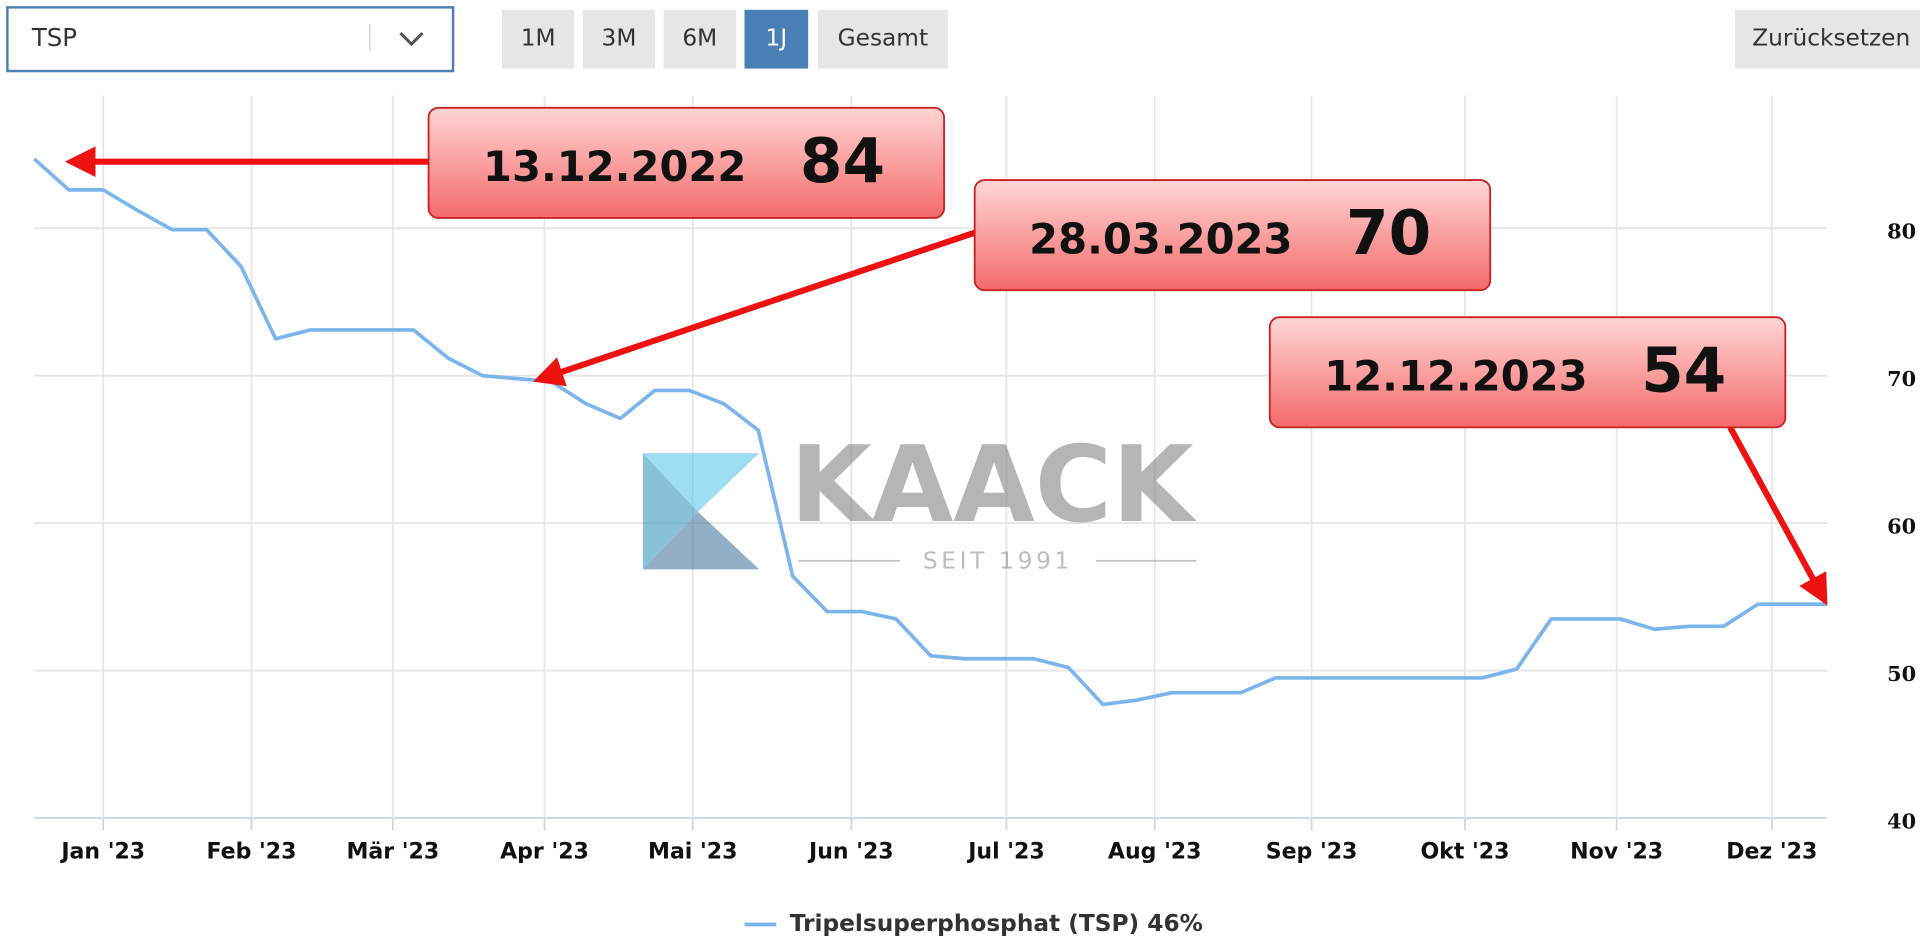 The image size is (1920, 938). I want to click on select-box, so click(230, 39).